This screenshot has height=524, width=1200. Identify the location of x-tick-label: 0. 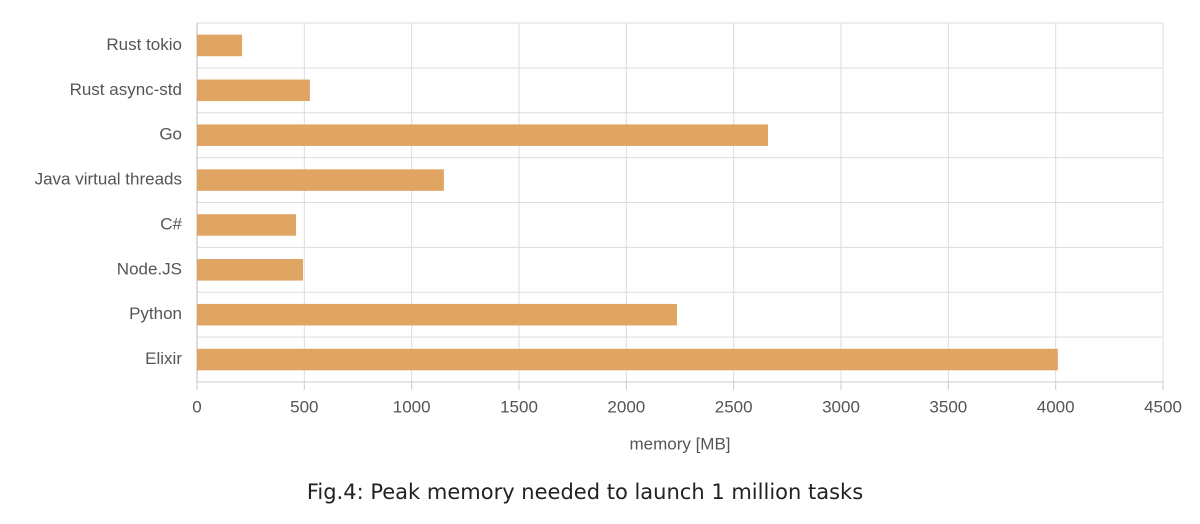
(196, 406).